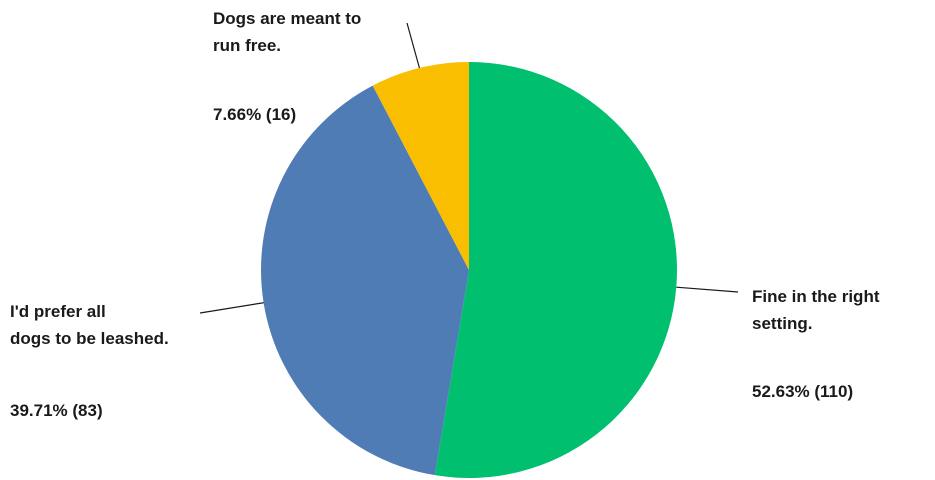 This screenshot has width=935, height=480. Describe the element at coordinates (56, 410) in the screenshot. I see `slice-value-leashed: 39.71% (83)` at that location.